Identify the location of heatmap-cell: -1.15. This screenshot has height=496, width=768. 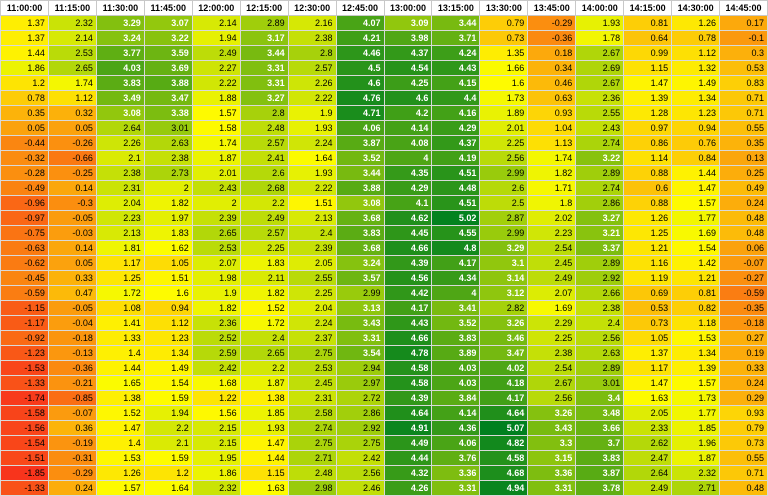
(24, 308).